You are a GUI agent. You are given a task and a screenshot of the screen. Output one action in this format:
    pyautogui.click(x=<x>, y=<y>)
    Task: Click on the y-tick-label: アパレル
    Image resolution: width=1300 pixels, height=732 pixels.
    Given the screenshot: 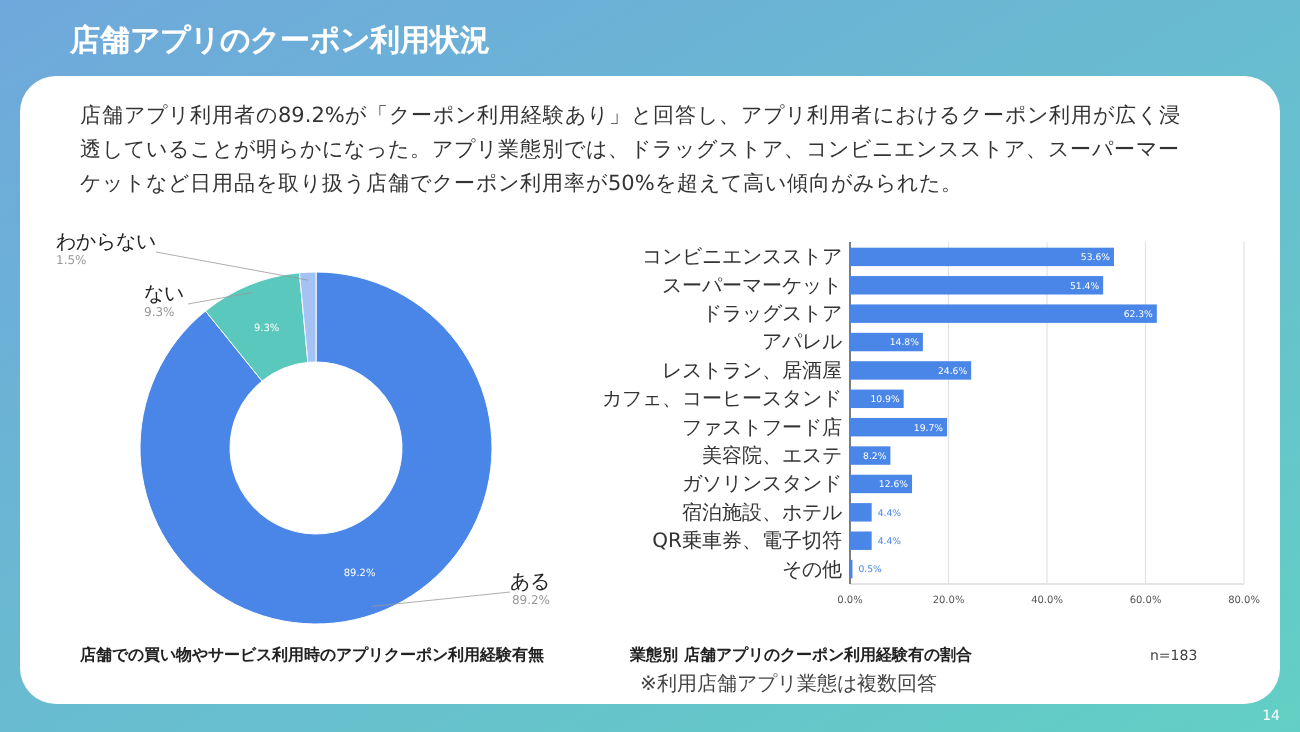 What is the action you would take?
    pyautogui.click(x=802, y=343)
    